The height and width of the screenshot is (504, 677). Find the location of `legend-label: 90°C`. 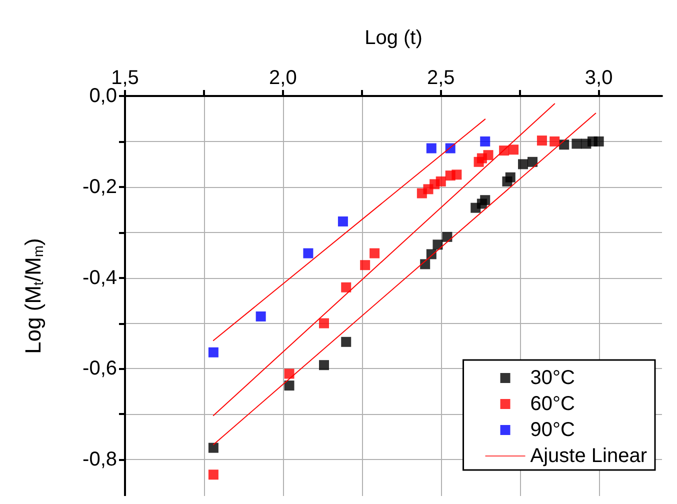

legend-label: 90°C is located at coordinates (552, 430).